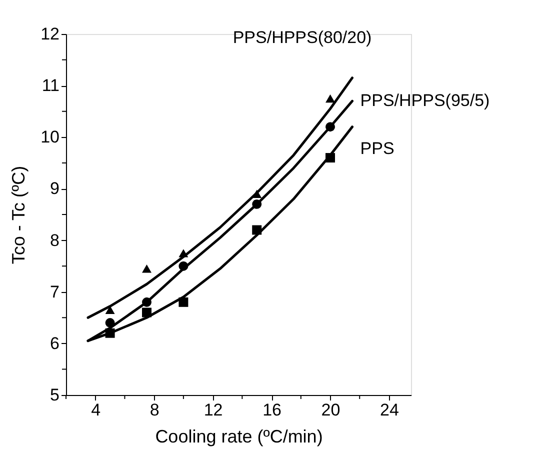 The width and height of the screenshot is (550, 464). I want to click on y-tick-label: 5, so click(55, 395).